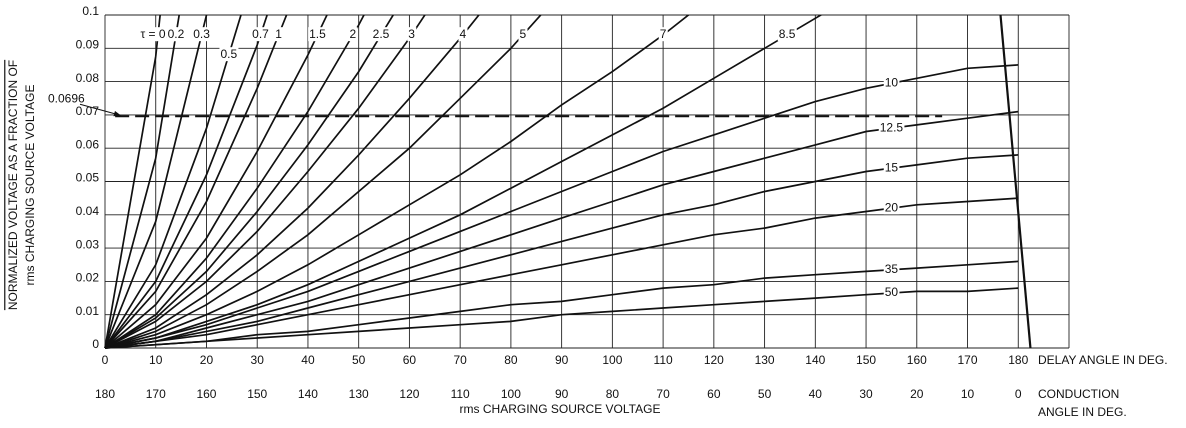 The image size is (1186, 428). What do you see at coordinates (714, 360) in the screenshot?
I see `x-tick-label: 120` at bounding box center [714, 360].